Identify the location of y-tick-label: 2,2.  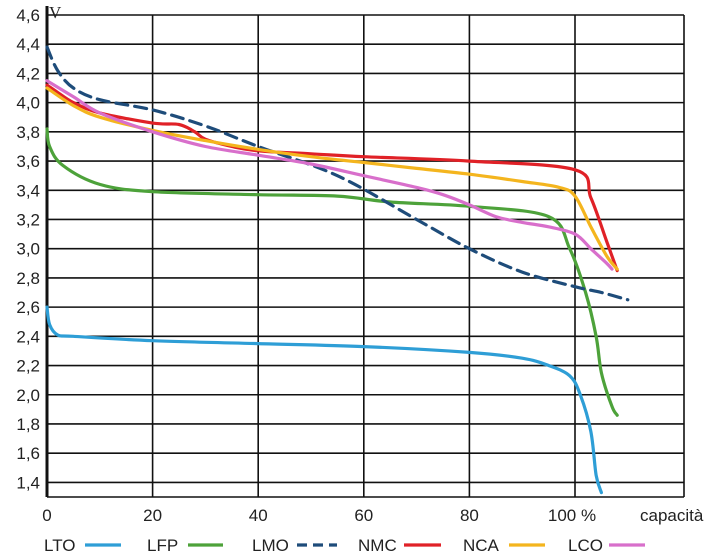
(28, 366).